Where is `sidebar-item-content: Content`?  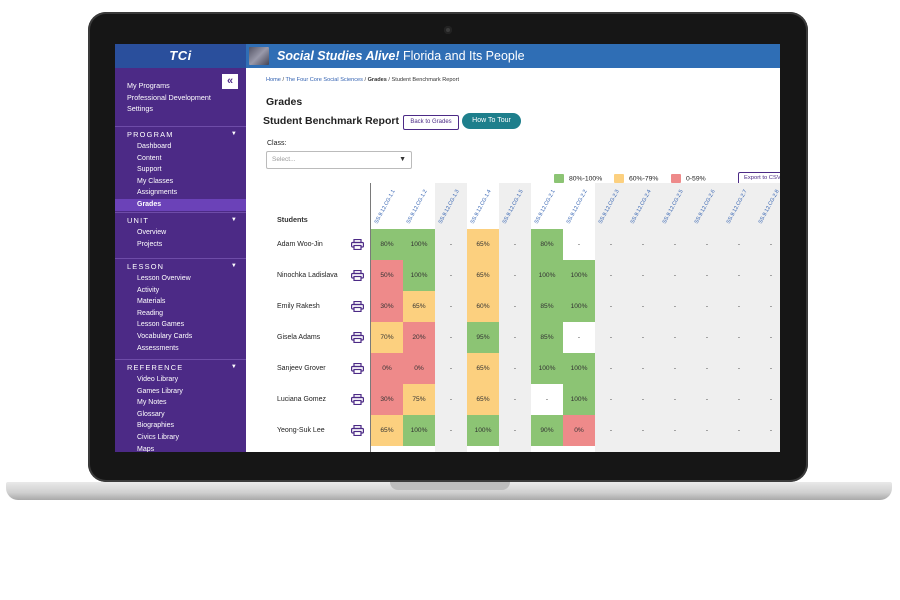
sidebar-item-content: Content is located at coordinates (149, 158).